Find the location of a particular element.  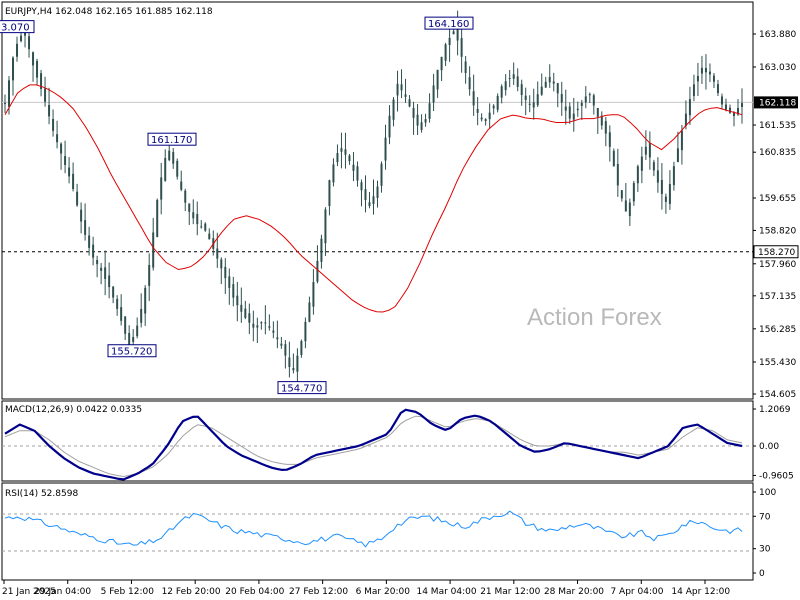

macd-tick-label: -0.9605 is located at coordinates (776, 476).